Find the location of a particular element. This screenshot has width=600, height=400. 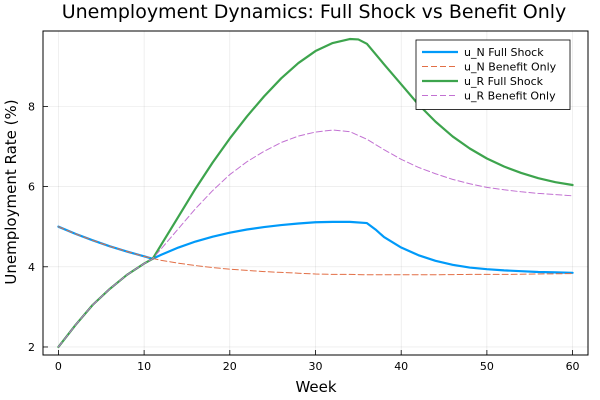

x-tick-label: 40 is located at coordinates (401, 366).